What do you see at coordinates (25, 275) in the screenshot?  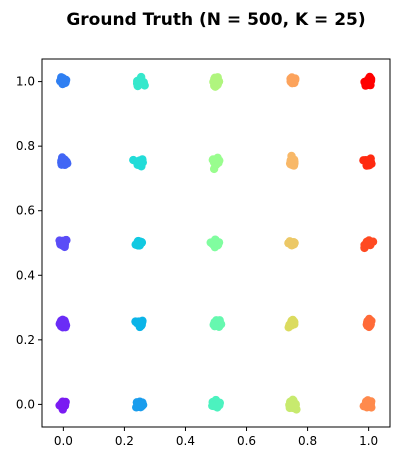 I see `y-tick-label: 0.4` at bounding box center [25, 275].